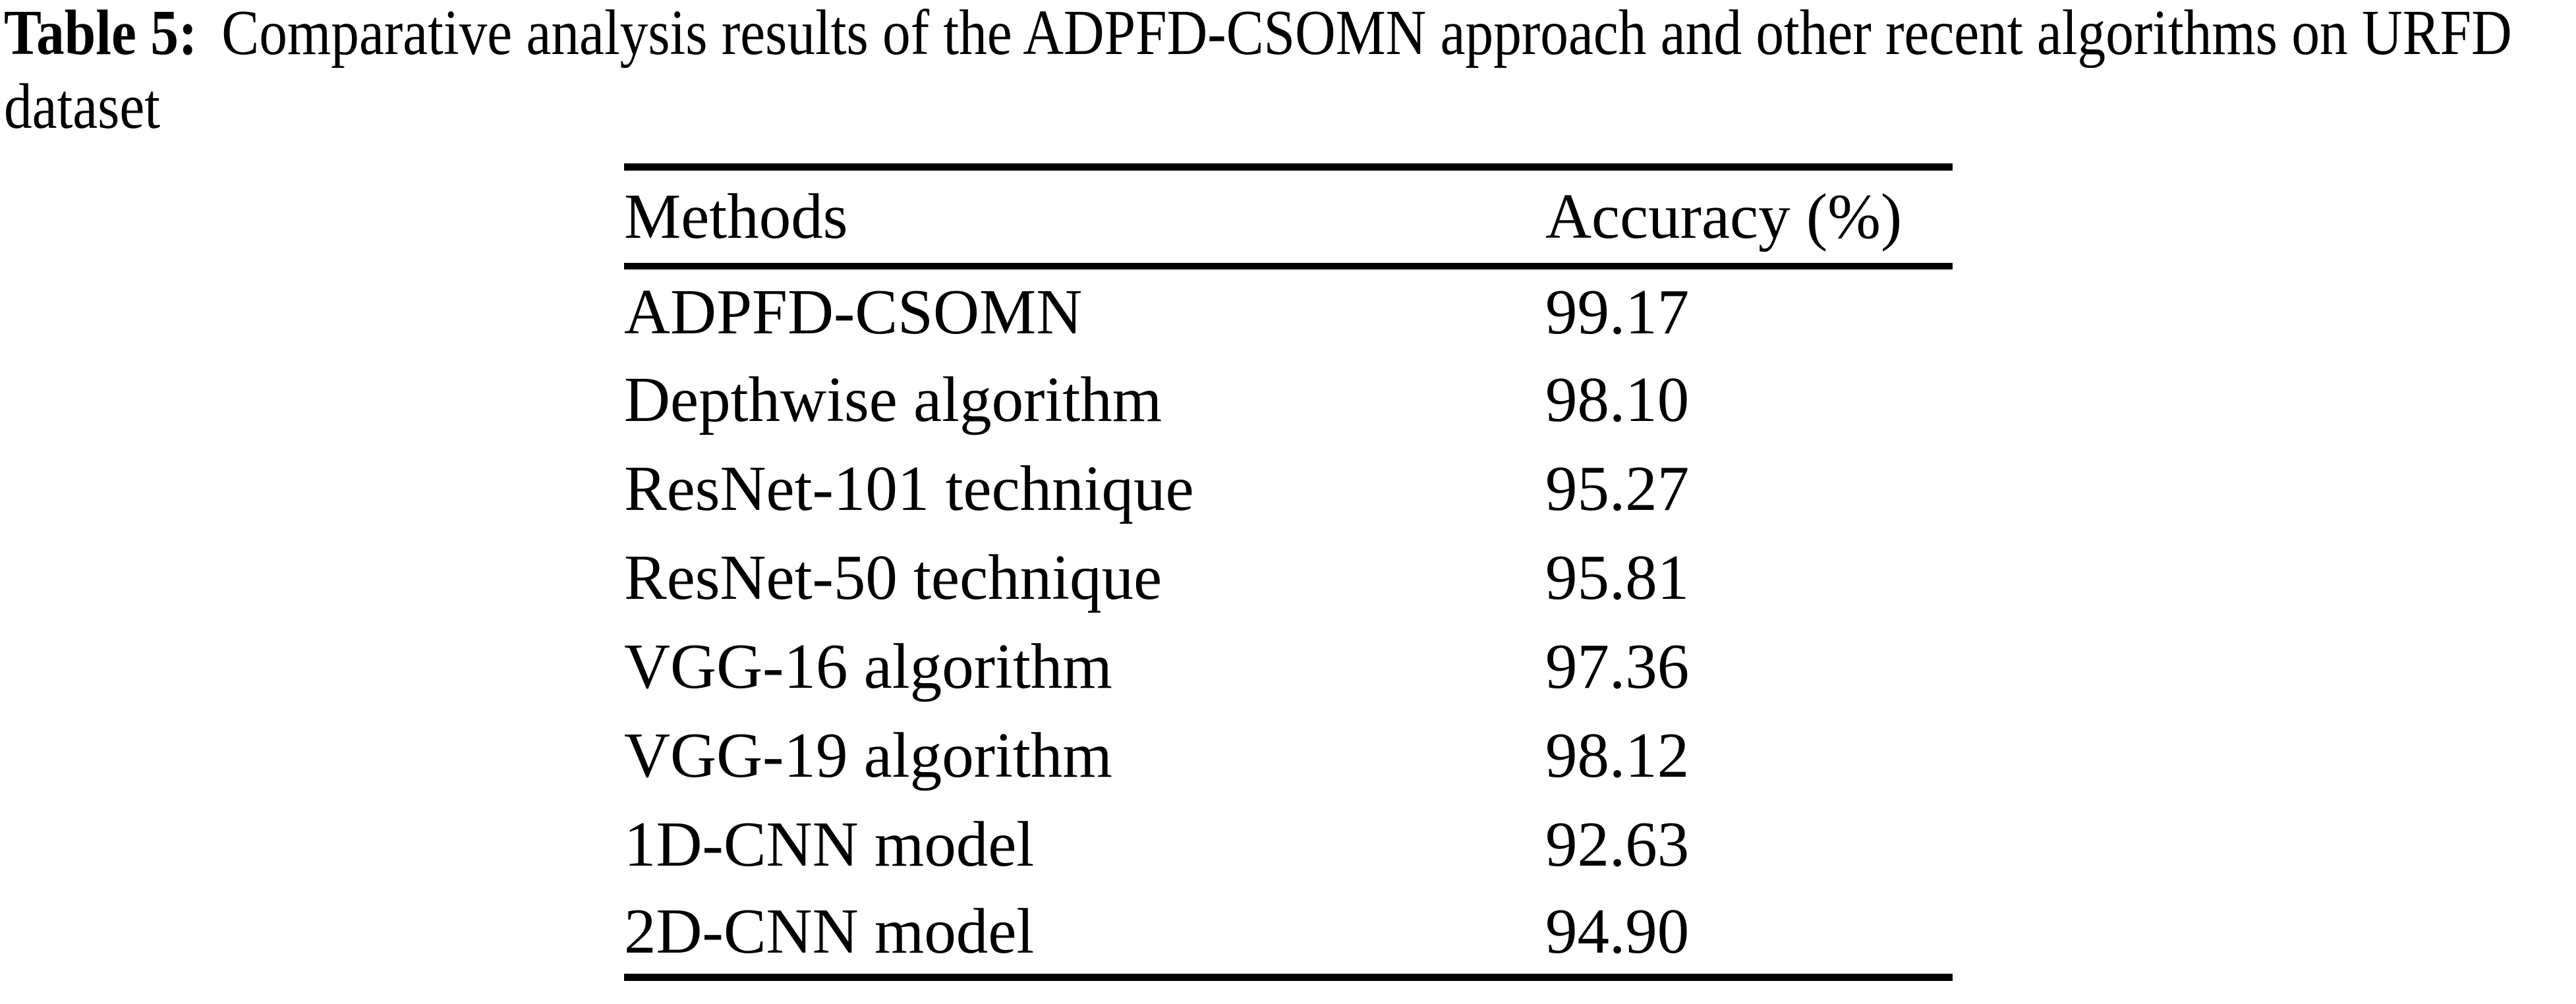  What do you see at coordinates (829, 843) in the screenshot?
I see `method-cell: 1D-CNN model` at bounding box center [829, 843].